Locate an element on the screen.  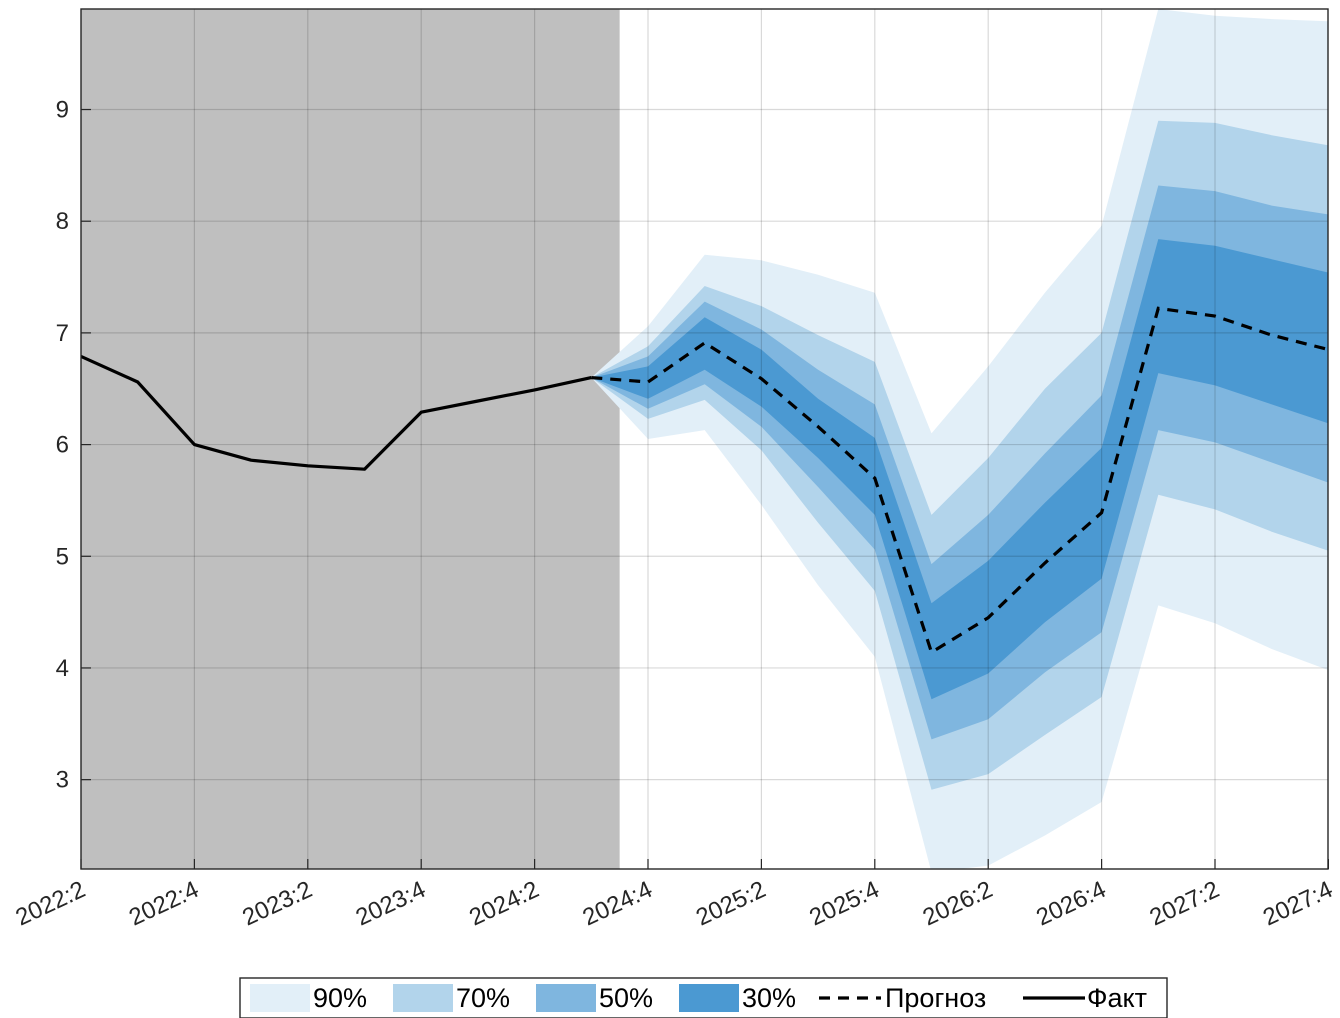
legend: 90% 70% 50% 30% Прогноз Факт is located at coordinates (703, 997).